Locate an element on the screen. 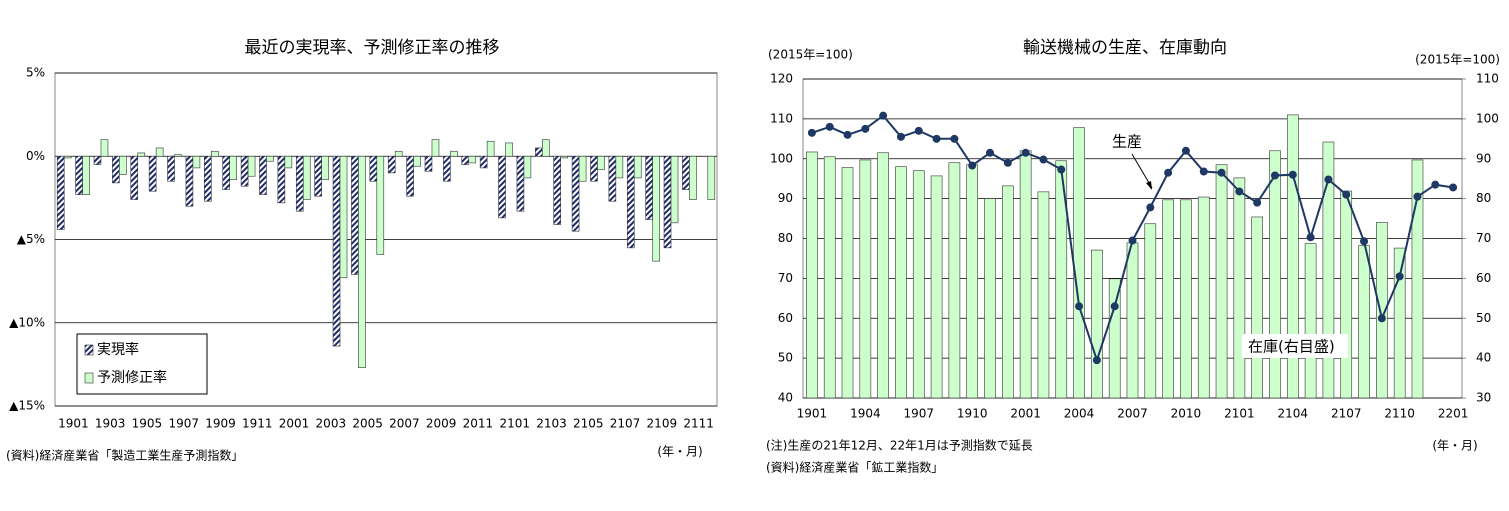  y-tick-label: 60 is located at coordinates (785, 318).